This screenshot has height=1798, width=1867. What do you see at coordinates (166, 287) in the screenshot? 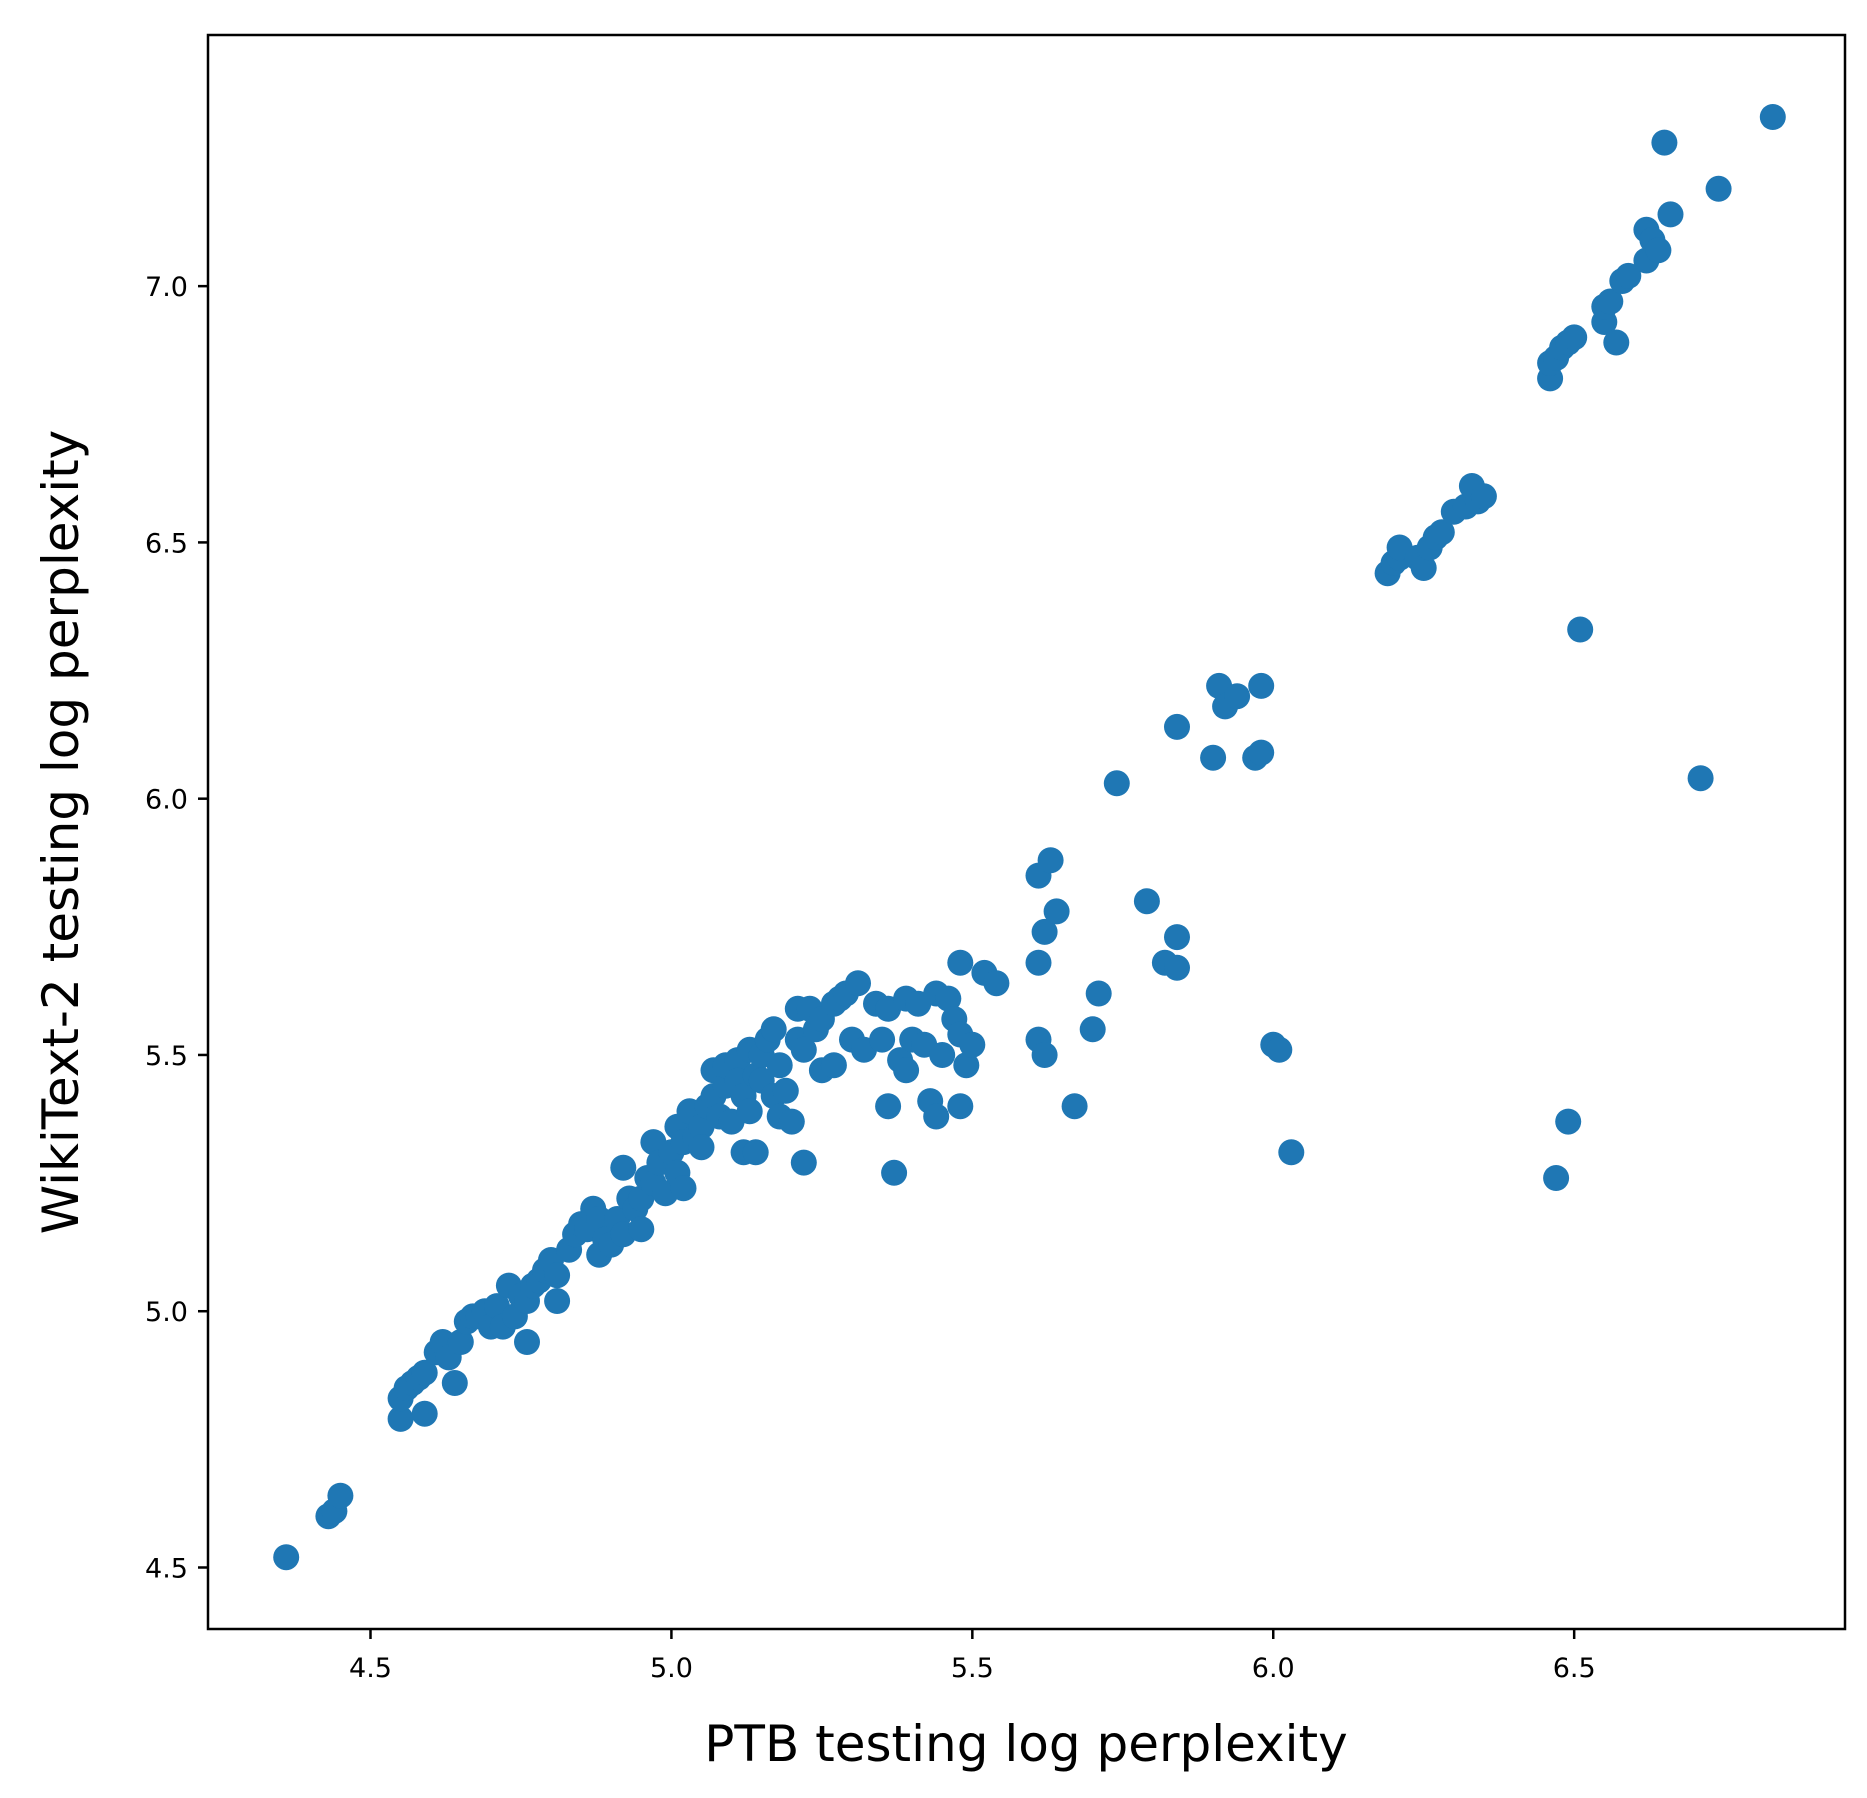
I see `y-tick-label: 7.0` at bounding box center [166, 287].